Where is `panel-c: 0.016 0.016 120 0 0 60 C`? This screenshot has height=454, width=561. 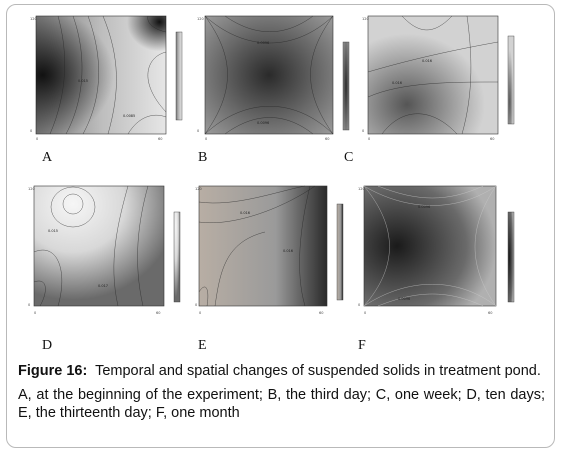
panel-c: 0.016 0.016 120 0 0 60 C is located at coordinates (438, 88).